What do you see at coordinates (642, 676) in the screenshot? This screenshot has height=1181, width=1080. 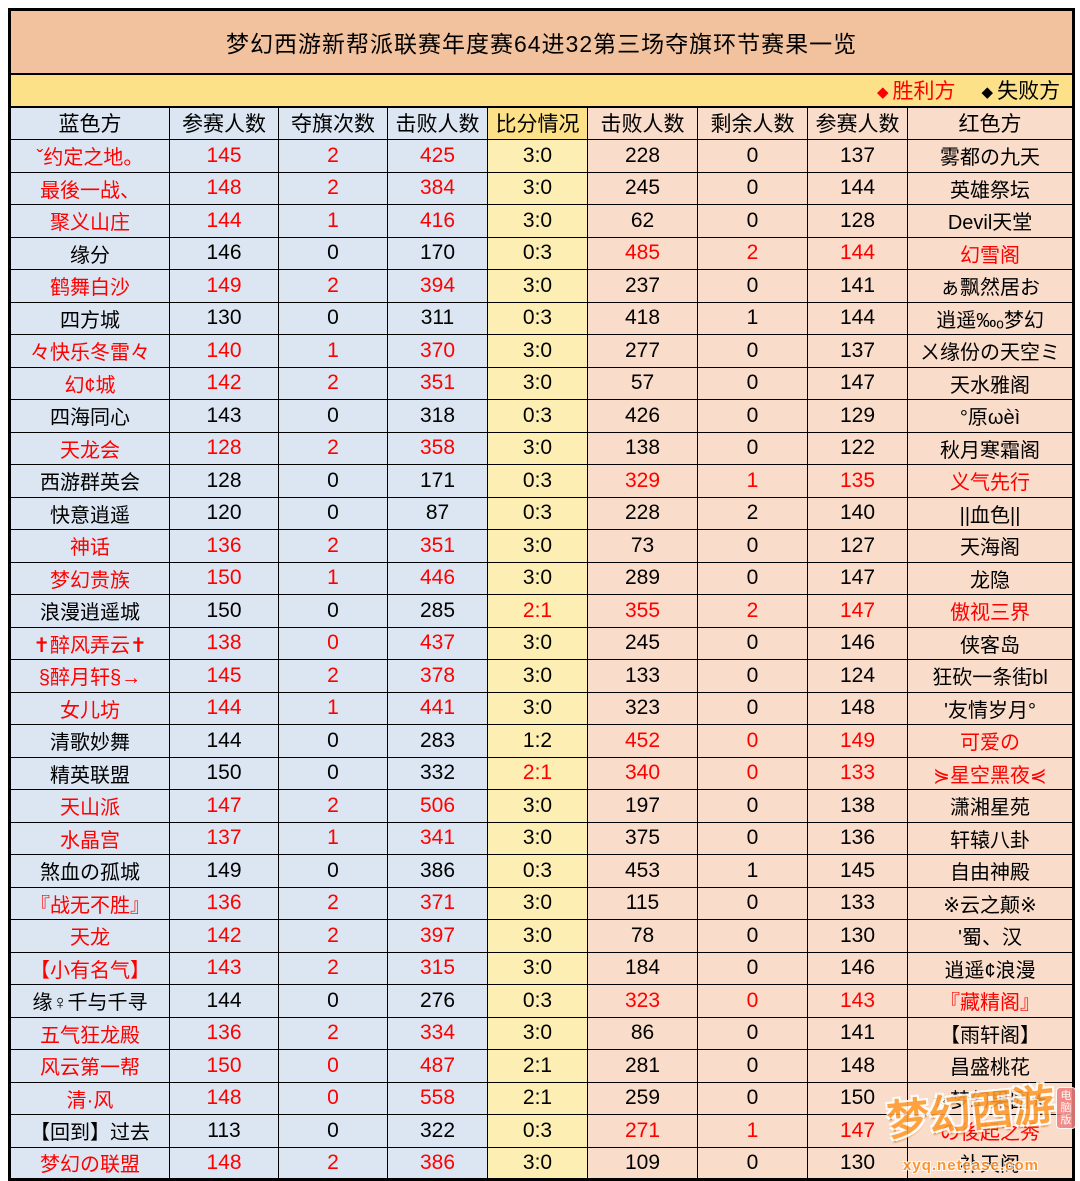 I see `red-defeated-cell: 133` at bounding box center [642, 676].